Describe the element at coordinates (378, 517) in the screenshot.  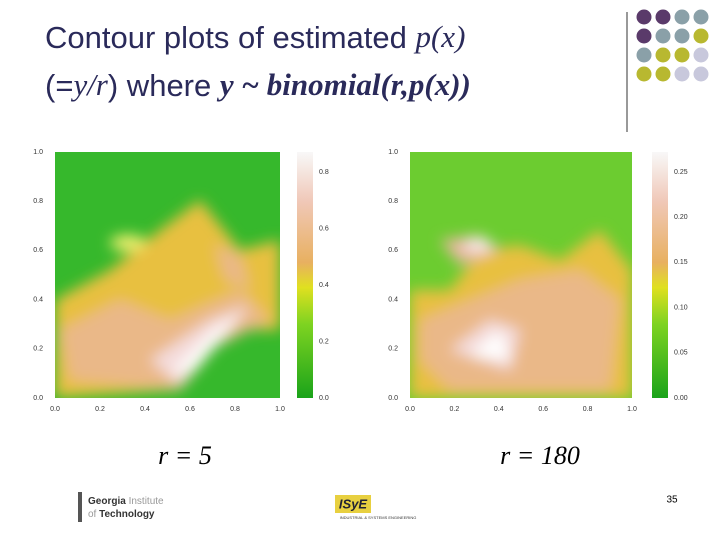
I see `logo-text: INDUSTRIAL & SYSTEMS ENGINEERING` at that location.